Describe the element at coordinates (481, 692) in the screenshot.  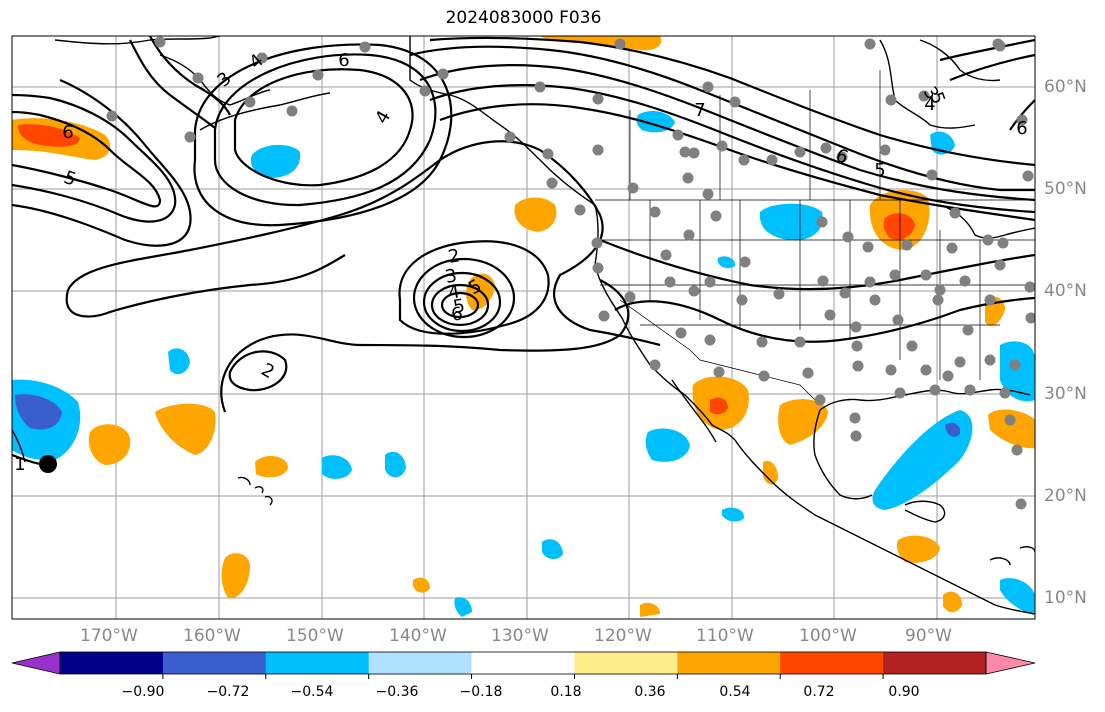
I see `colorbar-tick-label: −0.18` at that location.